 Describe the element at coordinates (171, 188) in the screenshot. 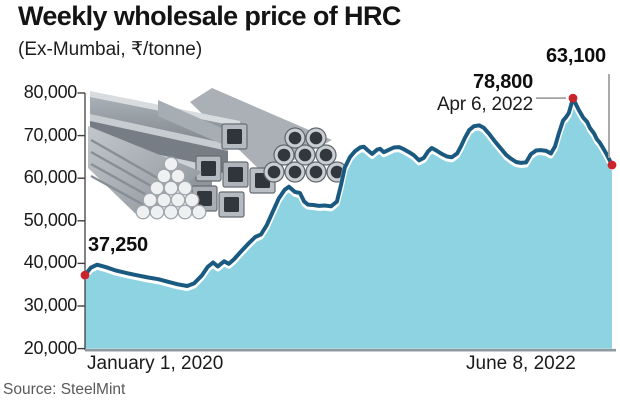

I see `rod-faces` at that location.